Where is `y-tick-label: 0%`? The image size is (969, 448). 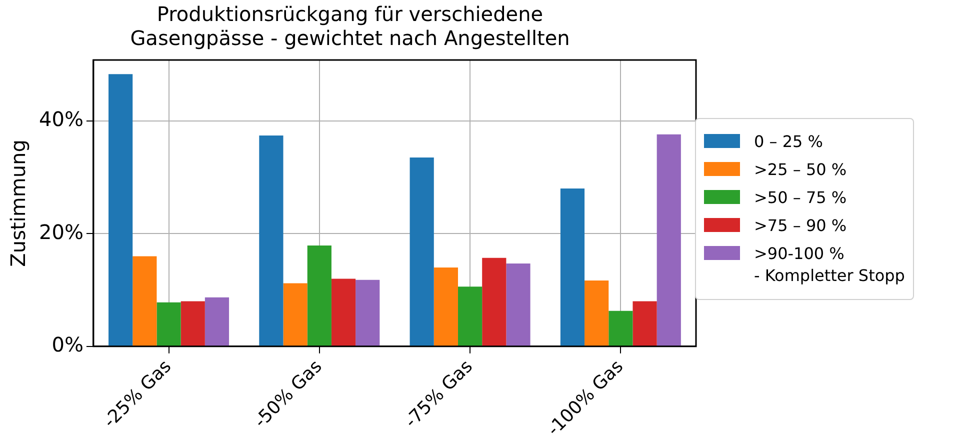
y-tick-label: 0% is located at coordinates (68, 344).